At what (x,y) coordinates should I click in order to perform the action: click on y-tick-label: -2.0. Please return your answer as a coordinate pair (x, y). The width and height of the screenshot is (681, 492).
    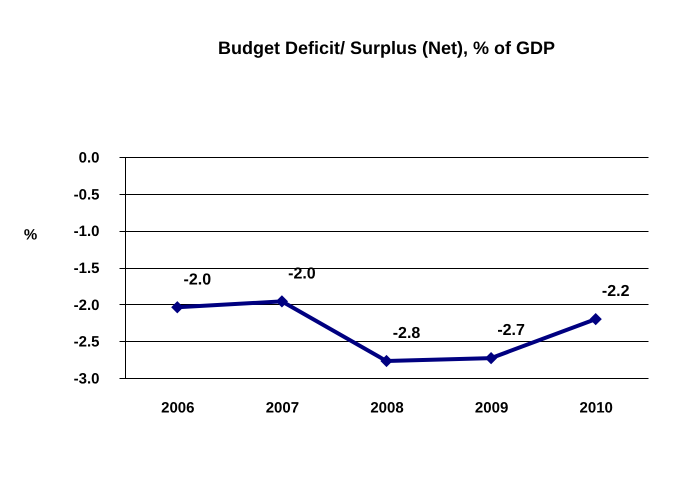
    Looking at the image, I should click on (87, 305).